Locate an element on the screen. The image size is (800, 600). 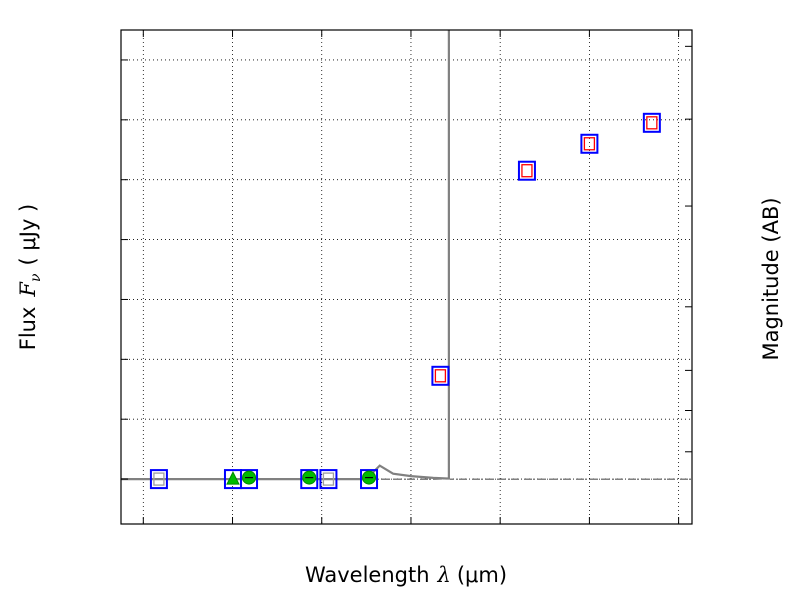
x-axis-title: Wavelength λ (μm) is located at coordinates (406, 575).